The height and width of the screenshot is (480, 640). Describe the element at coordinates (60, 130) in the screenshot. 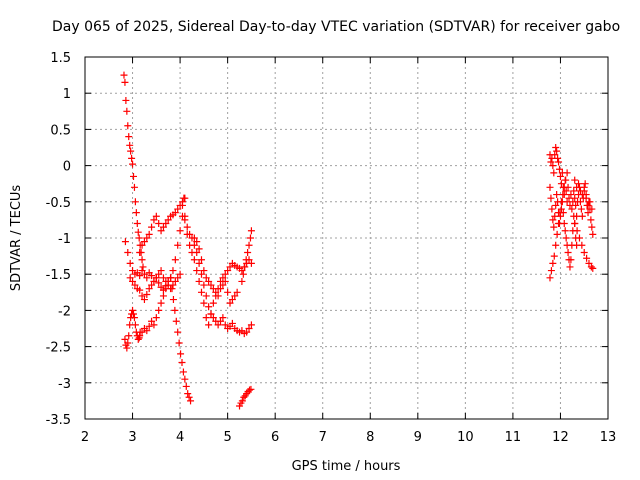

I see `y-tick-label: 0.5` at that location.